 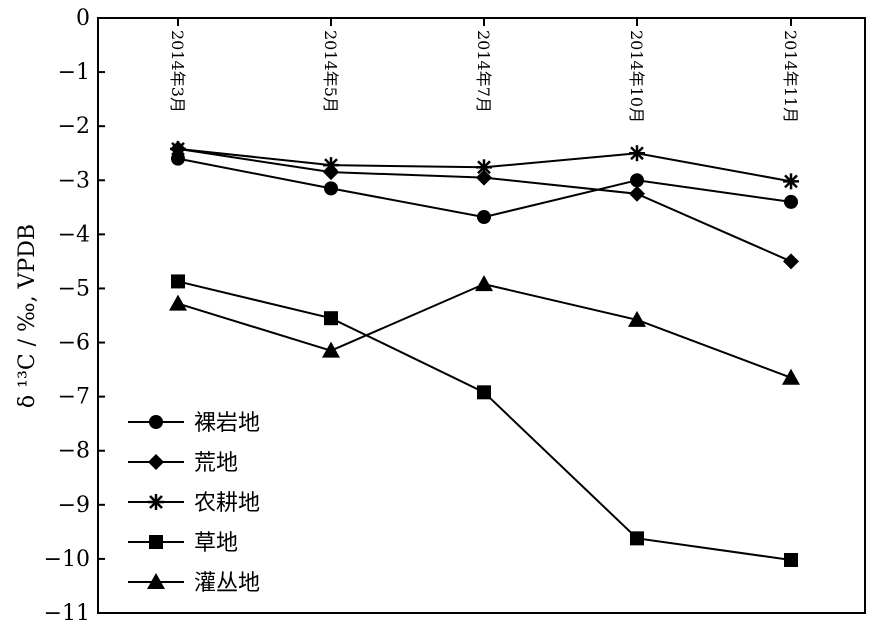 What do you see at coordinates (74, 288) in the screenshot?
I see `y-tick-label: −5` at bounding box center [74, 288].